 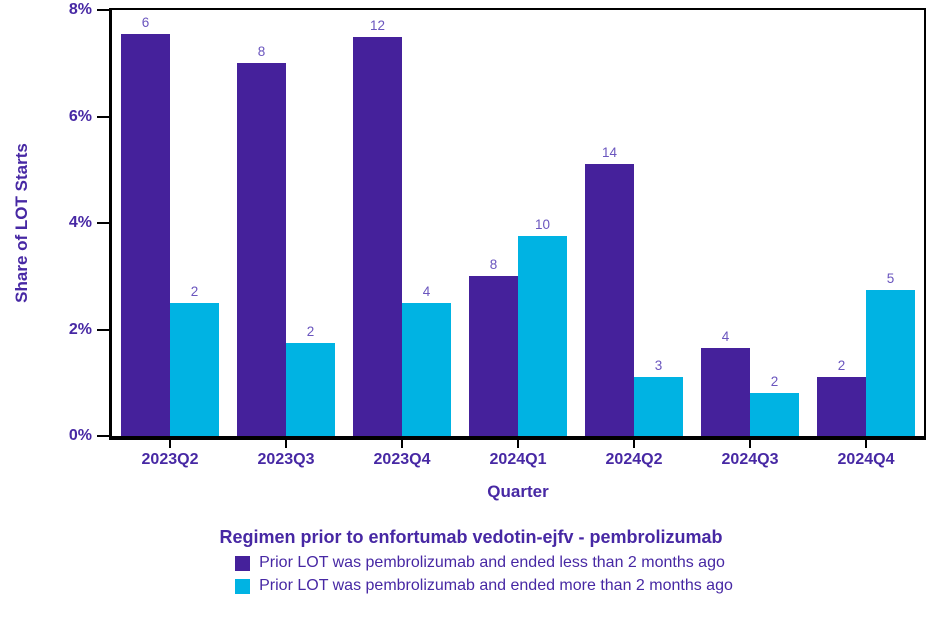 What do you see at coordinates (658, 366) in the screenshot?
I see `bar-label-series2-2024Q2: 3` at bounding box center [658, 366].